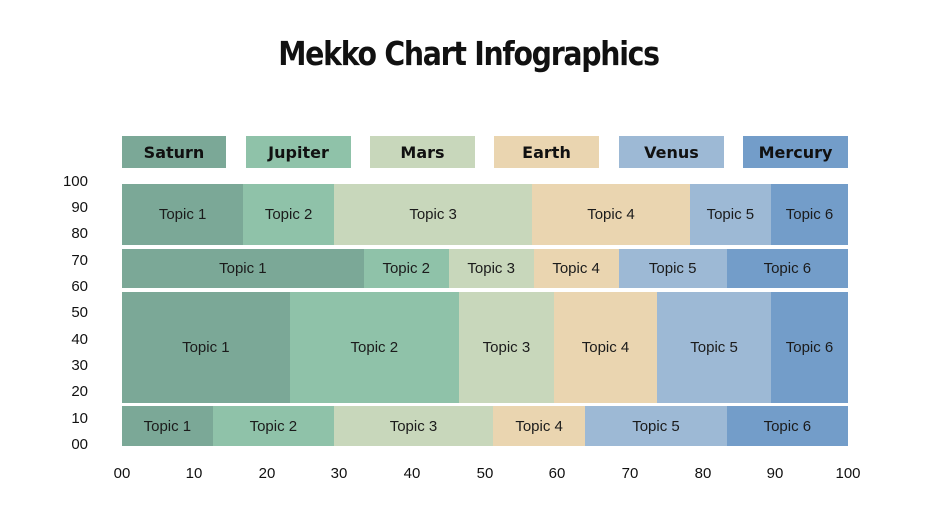  What do you see at coordinates (79, 207) in the screenshot?
I see `y-tick-label: 90` at bounding box center [79, 207].